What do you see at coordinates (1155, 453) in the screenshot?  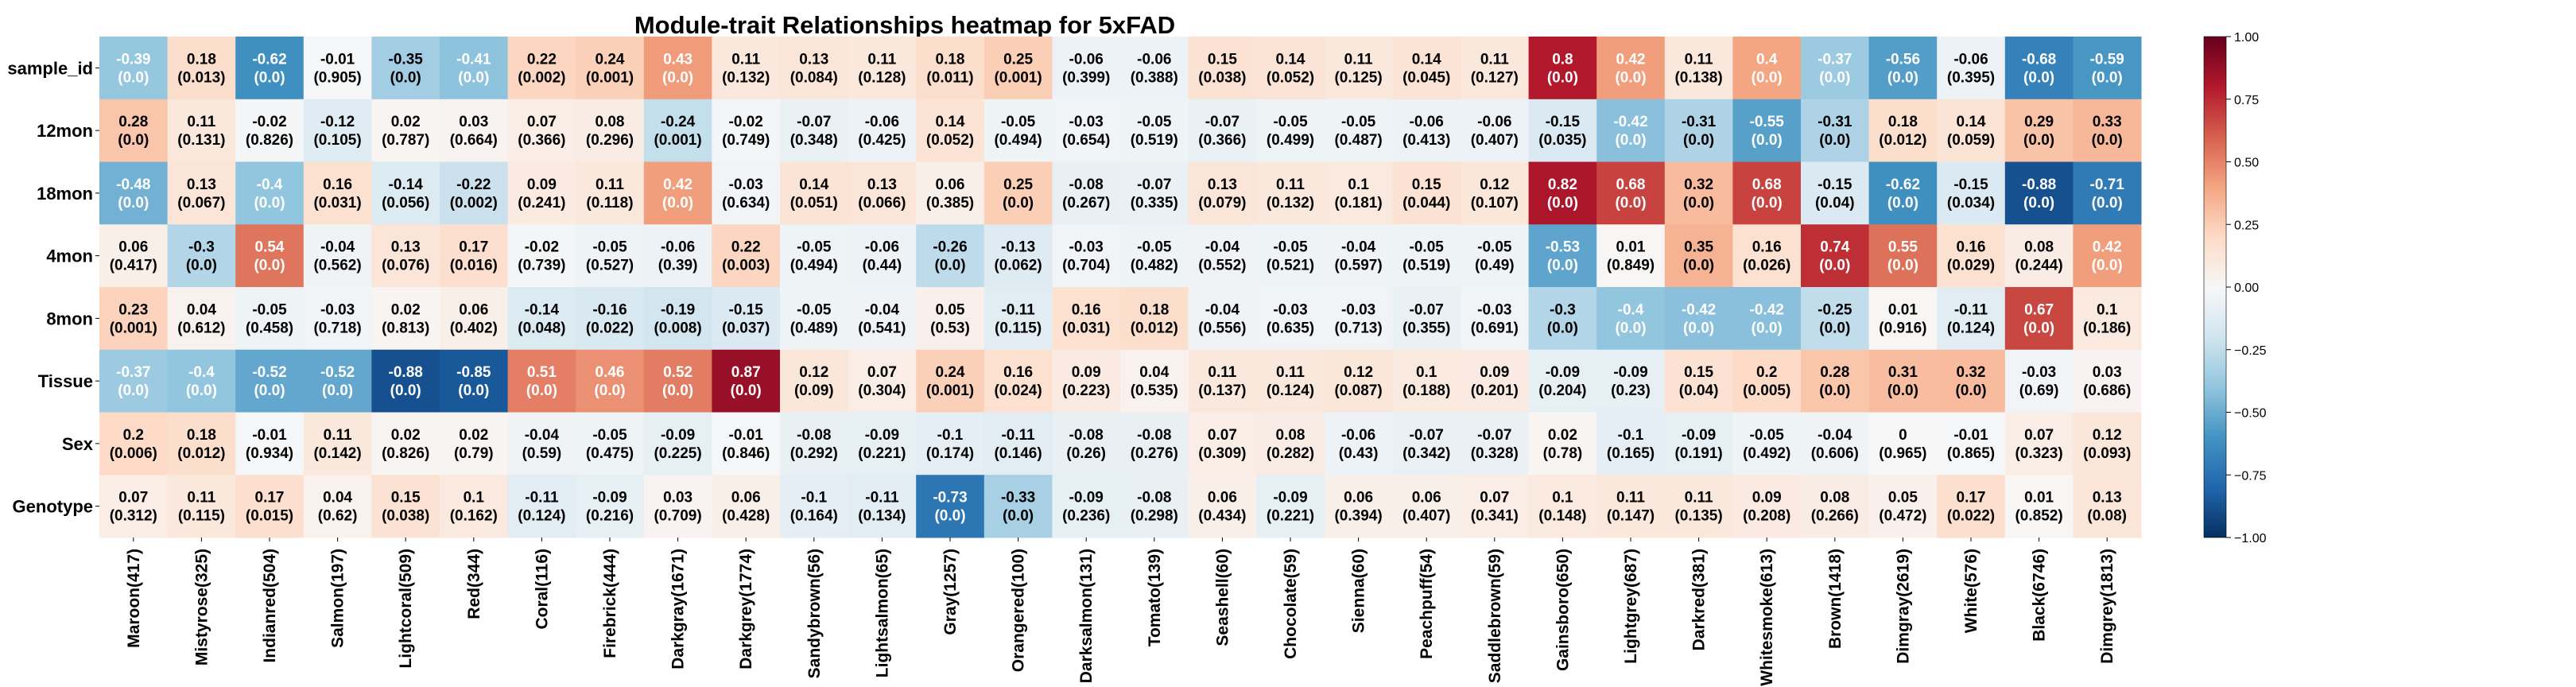 I see `cell-pvalue-label: (0.276)` at bounding box center [1155, 453].